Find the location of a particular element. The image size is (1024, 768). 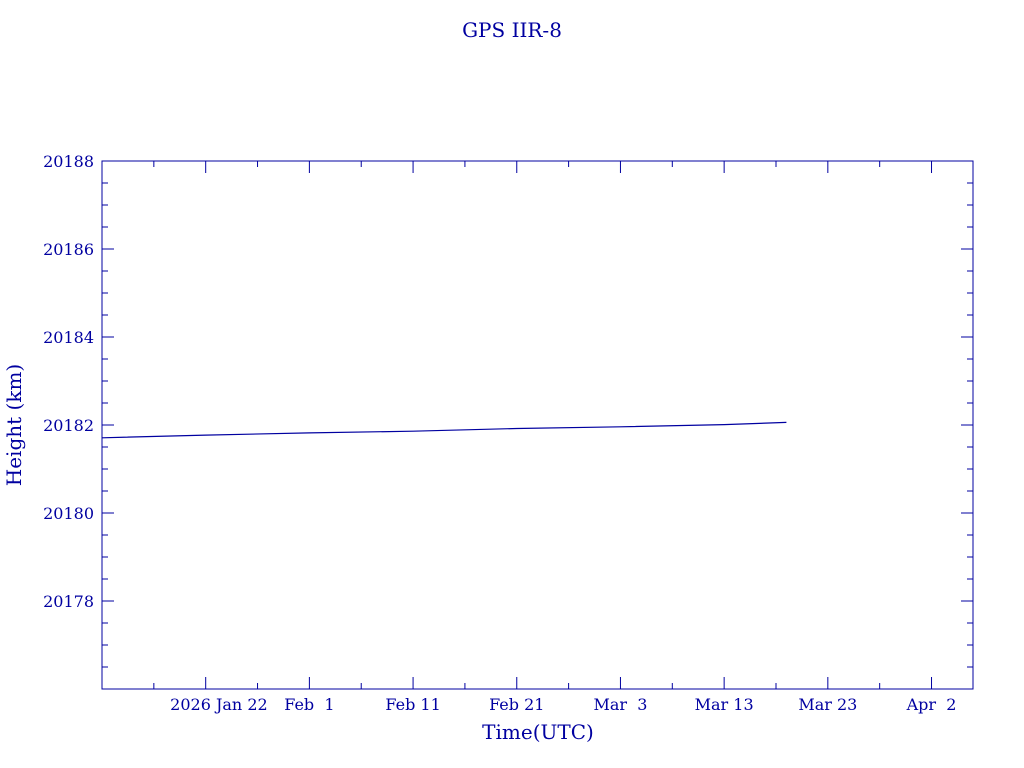

x-tick-label: Feb 1 is located at coordinates (309, 704).